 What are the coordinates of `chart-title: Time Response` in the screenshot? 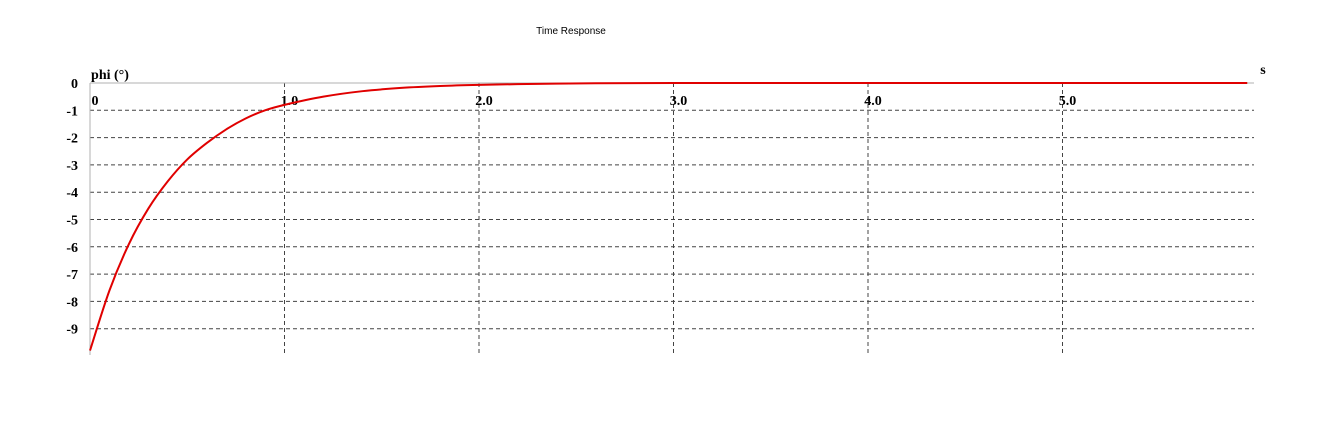 It's located at (571, 31).